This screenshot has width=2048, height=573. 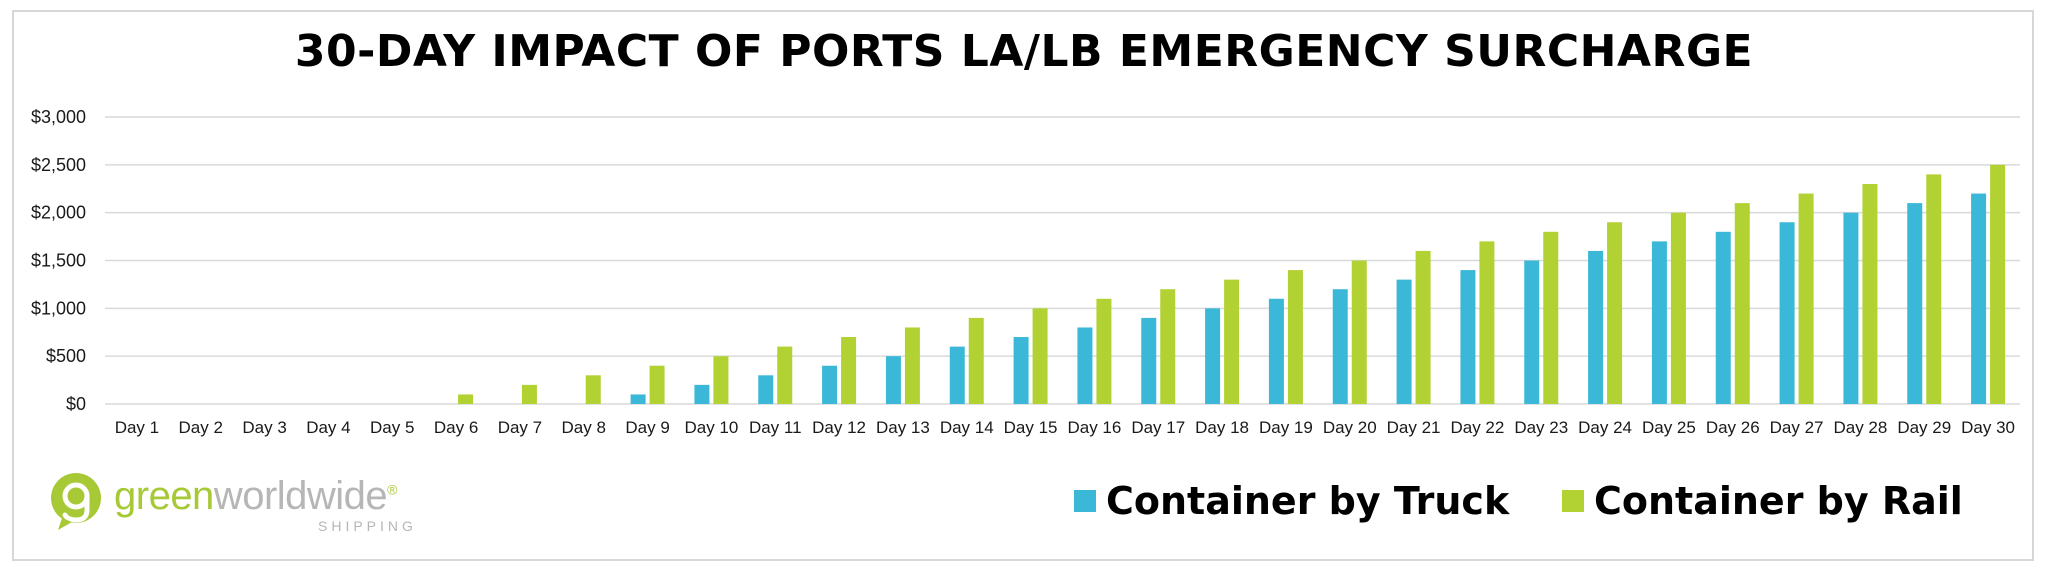 What do you see at coordinates (584, 427) in the screenshot?
I see `x-tick-label: Day 8` at bounding box center [584, 427].